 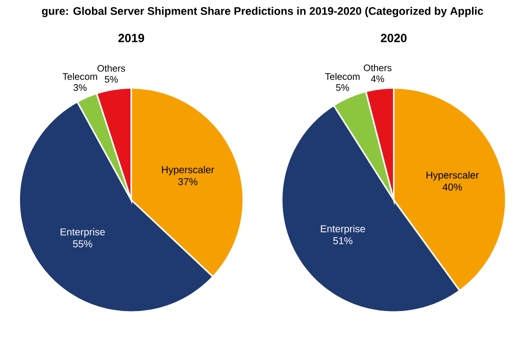 I want to click on chart-title: 2020, so click(x=393, y=38).